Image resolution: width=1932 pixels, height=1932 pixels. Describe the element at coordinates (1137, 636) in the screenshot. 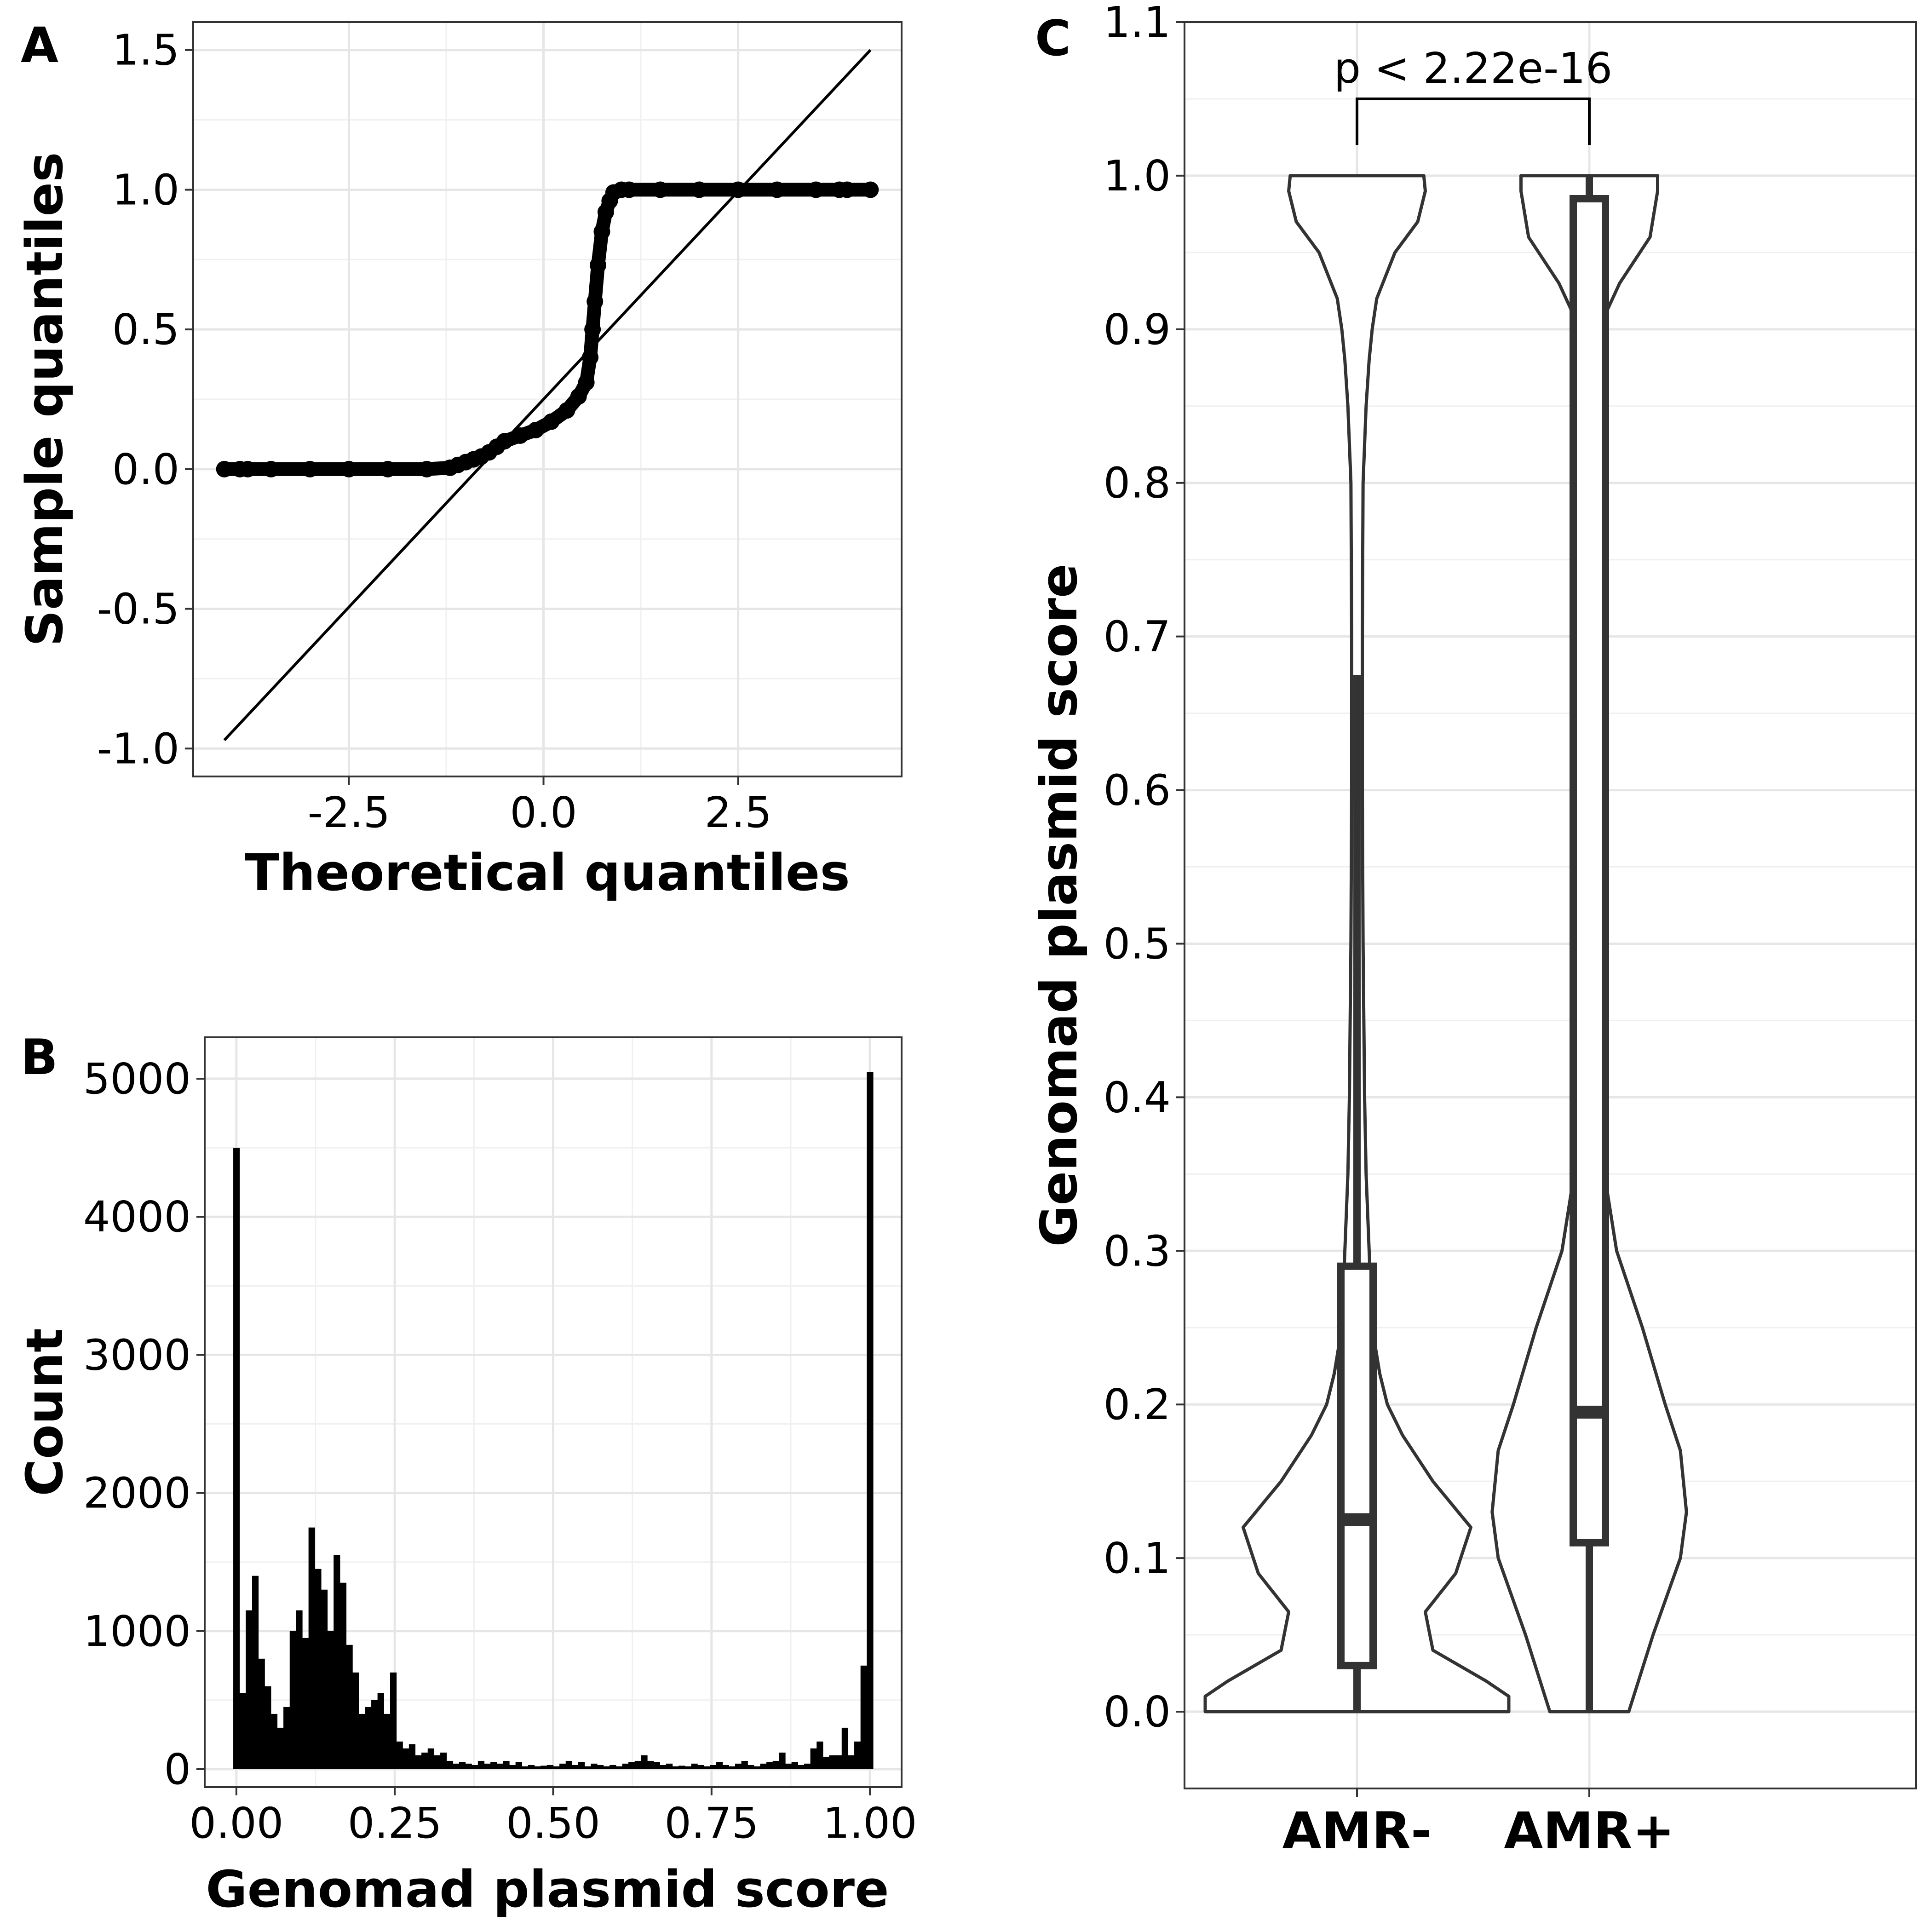

I see `panel-c-y-tick-label: 0.7` at that location.